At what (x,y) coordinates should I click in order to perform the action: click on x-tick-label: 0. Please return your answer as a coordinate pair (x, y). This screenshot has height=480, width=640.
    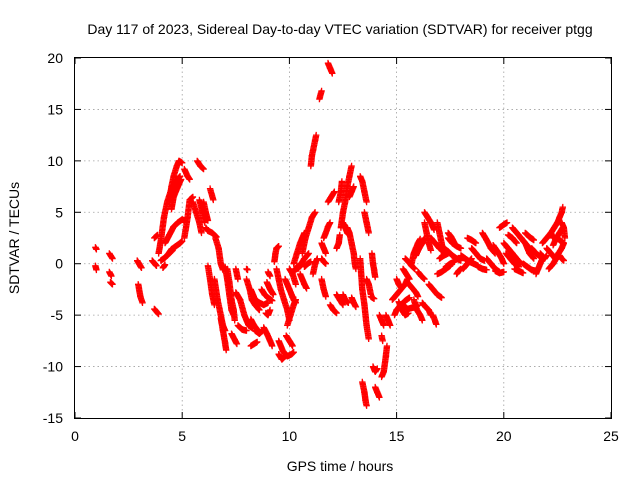
    Looking at the image, I should click on (75, 436).